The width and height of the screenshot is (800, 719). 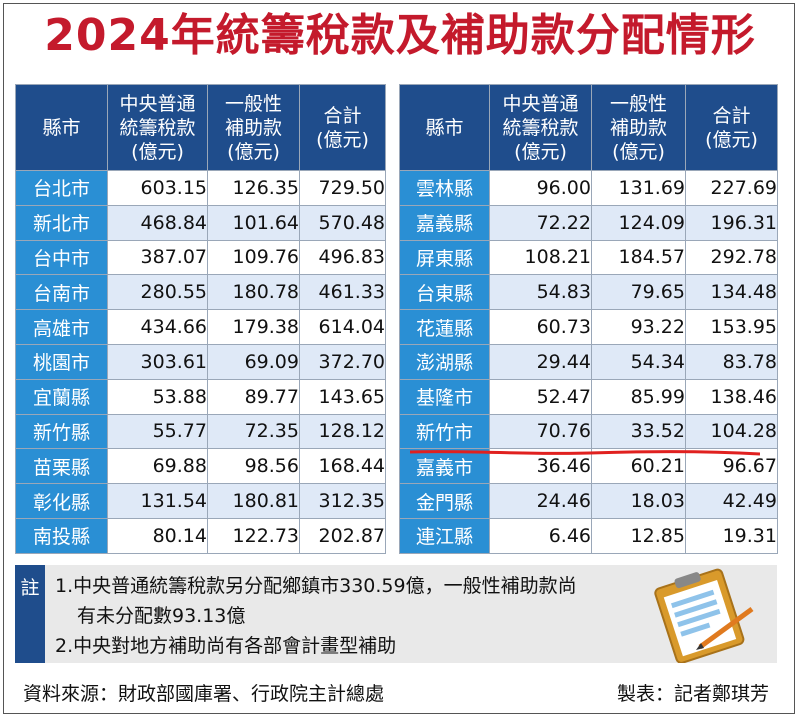 I want to click on county-cell: 台東縣, so click(x=444, y=292).